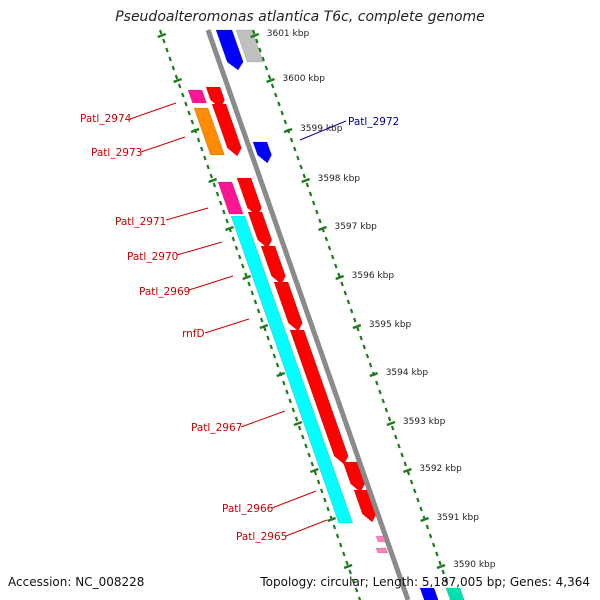 The height and width of the screenshot is (600, 600). Describe the element at coordinates (152, 257) in the screenshot. I see `gene-label: Patl_2970` at that location.